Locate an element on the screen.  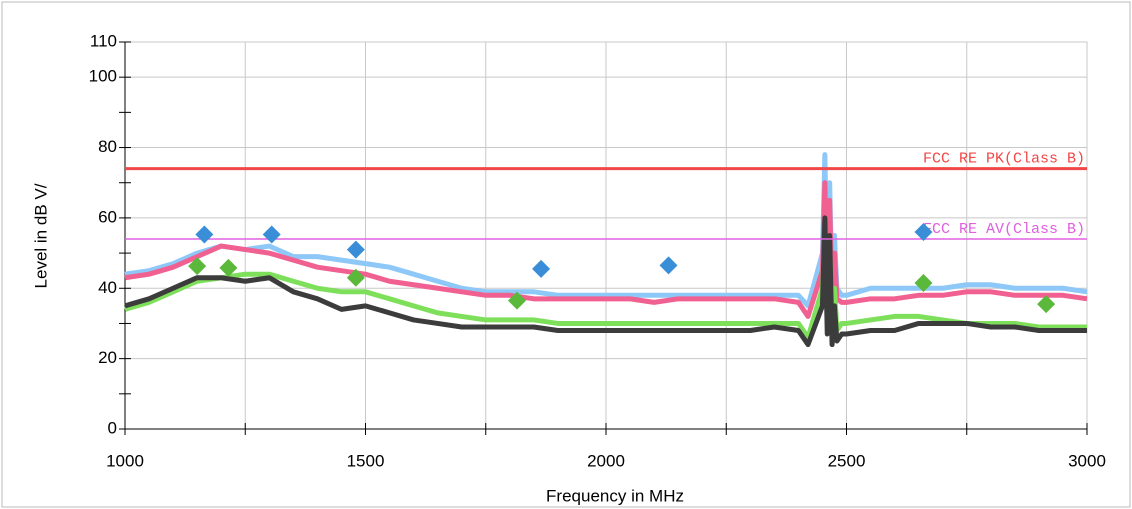
y-tick-label: 20 is located at coordinates (107, 357).